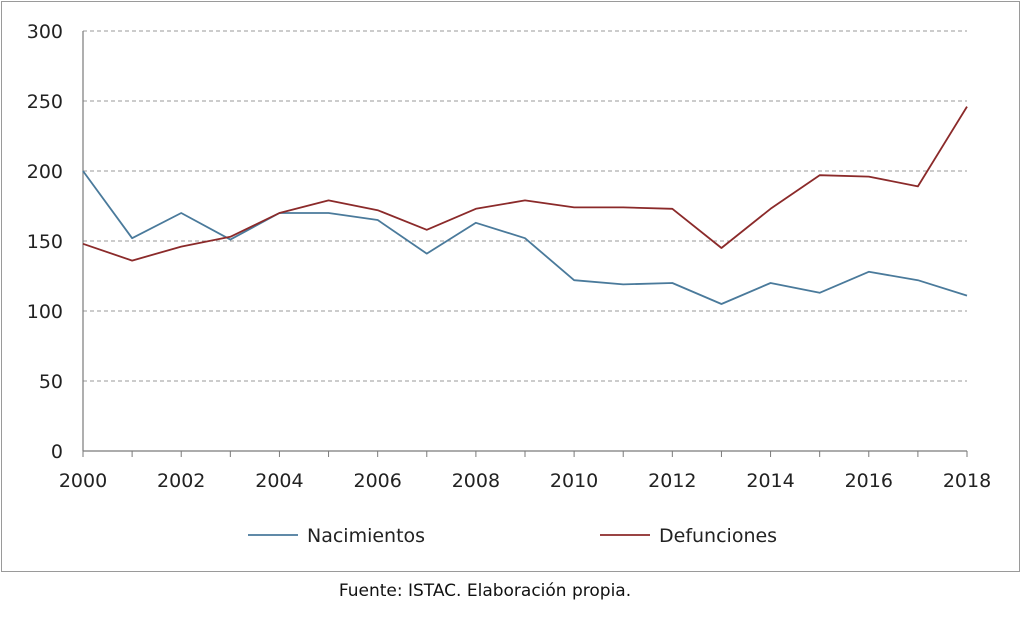 This screenshot has height=619, width=1024. Describe the element at coordinates (718, 536) in the screenshot. I see `legend-label-defunciones: Defunciones` at that location.